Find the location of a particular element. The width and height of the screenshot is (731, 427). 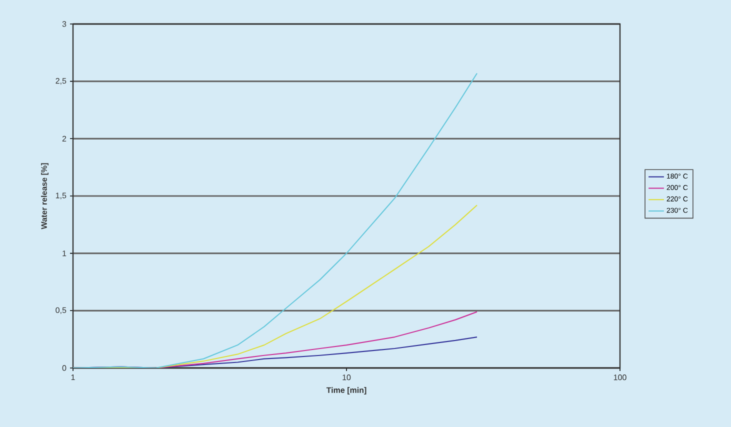

x-tick-label: 100 is located at coordinates (620, 377).